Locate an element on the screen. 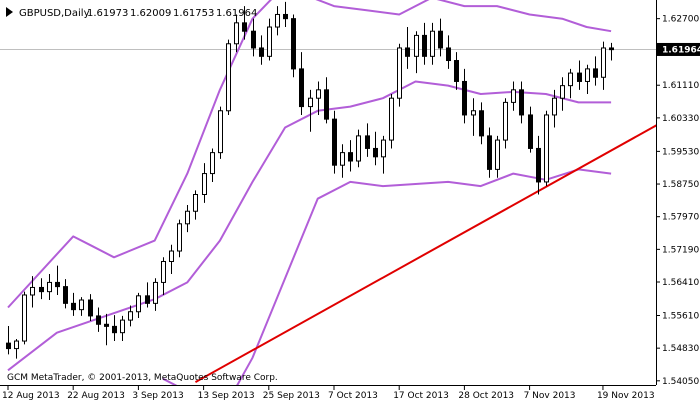 This screenshot has height=402, width=700. x-tick-label: 22 Aug 2013 is located at coordinates (96, 396).